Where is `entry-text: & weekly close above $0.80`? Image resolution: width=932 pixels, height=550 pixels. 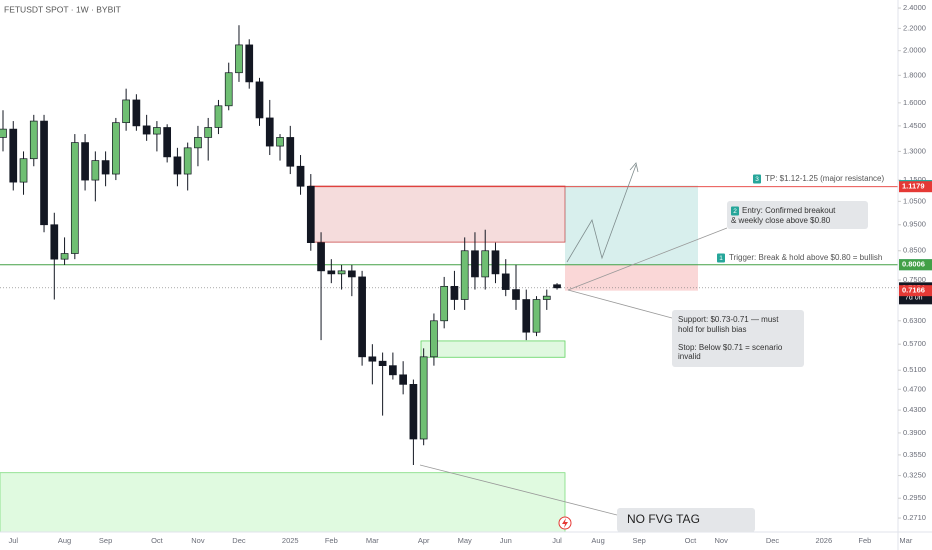
entry-text: & weekly close above $0.80 is located at coordinates (781, 220).